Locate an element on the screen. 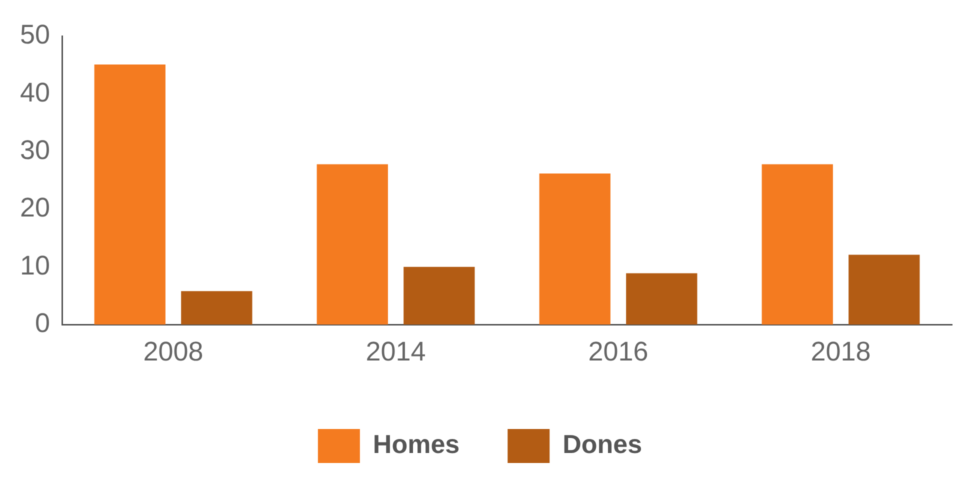 This screenshot has width=970, height=481. y-tick-label: 40 is located at coordinates (35, 92).